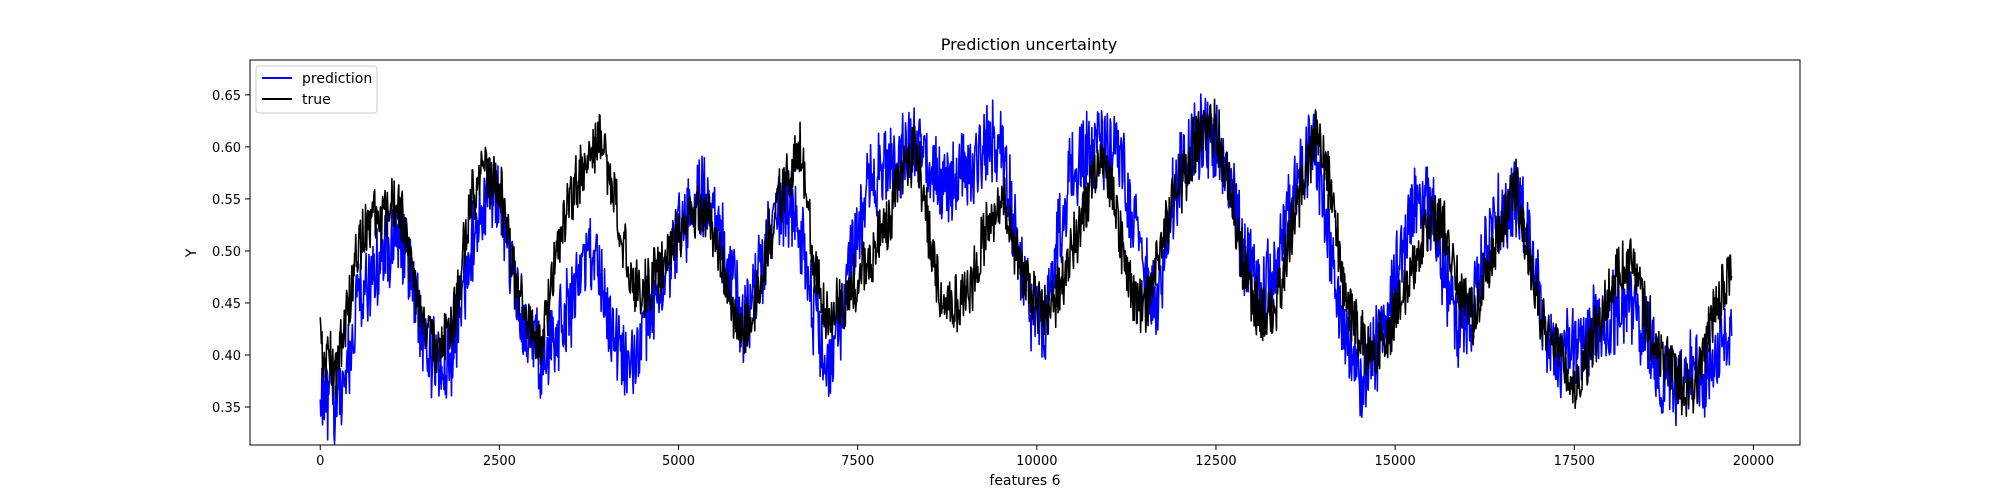 This screenshot has width=2000, height=500. What do you see at coordinates (226, 408) in the screenshot?
I see `y-tick-label: 0.35` at bounding box center [226, 408].